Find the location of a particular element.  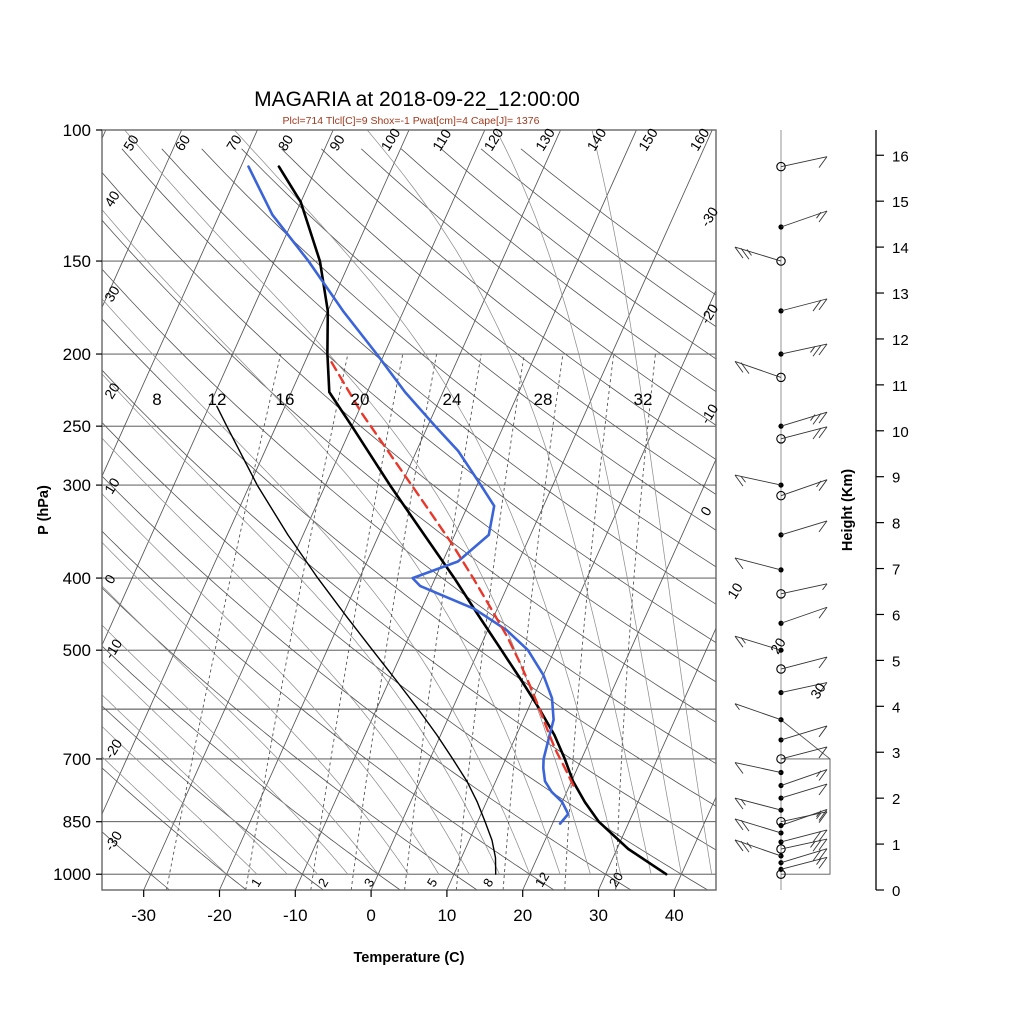

moist-adiabat-label: 28 is located at coordinates (543, 399).